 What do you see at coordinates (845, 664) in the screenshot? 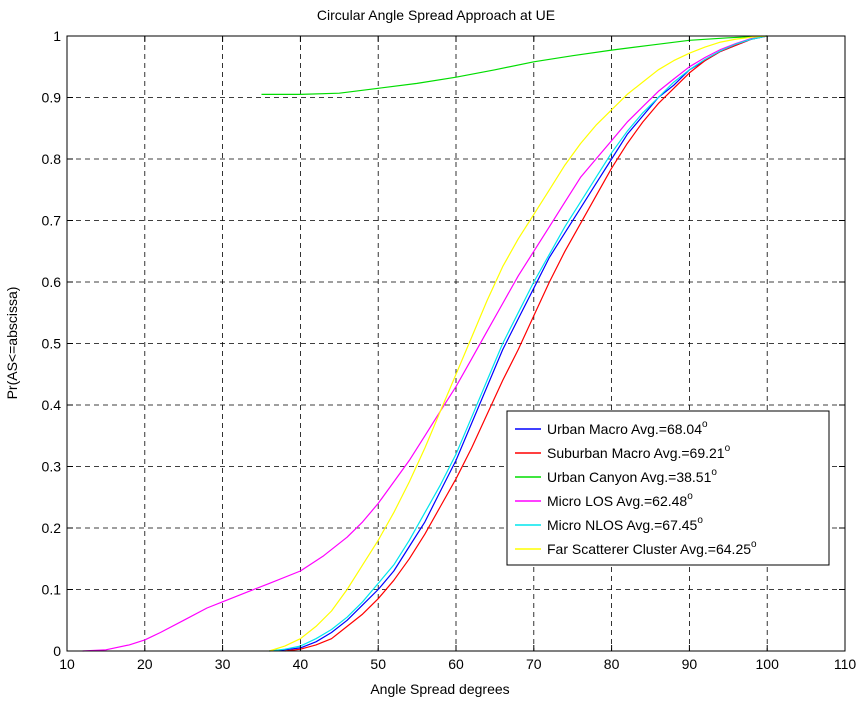
I see `x-tick-label: 110` at bounding box center [845, 664].